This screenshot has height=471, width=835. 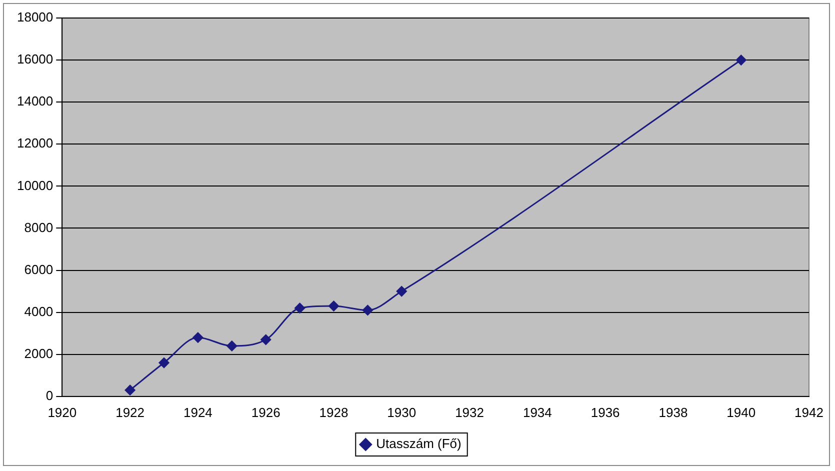 I want to click on y-tick-label: 14000, so click(x=35, y=101).